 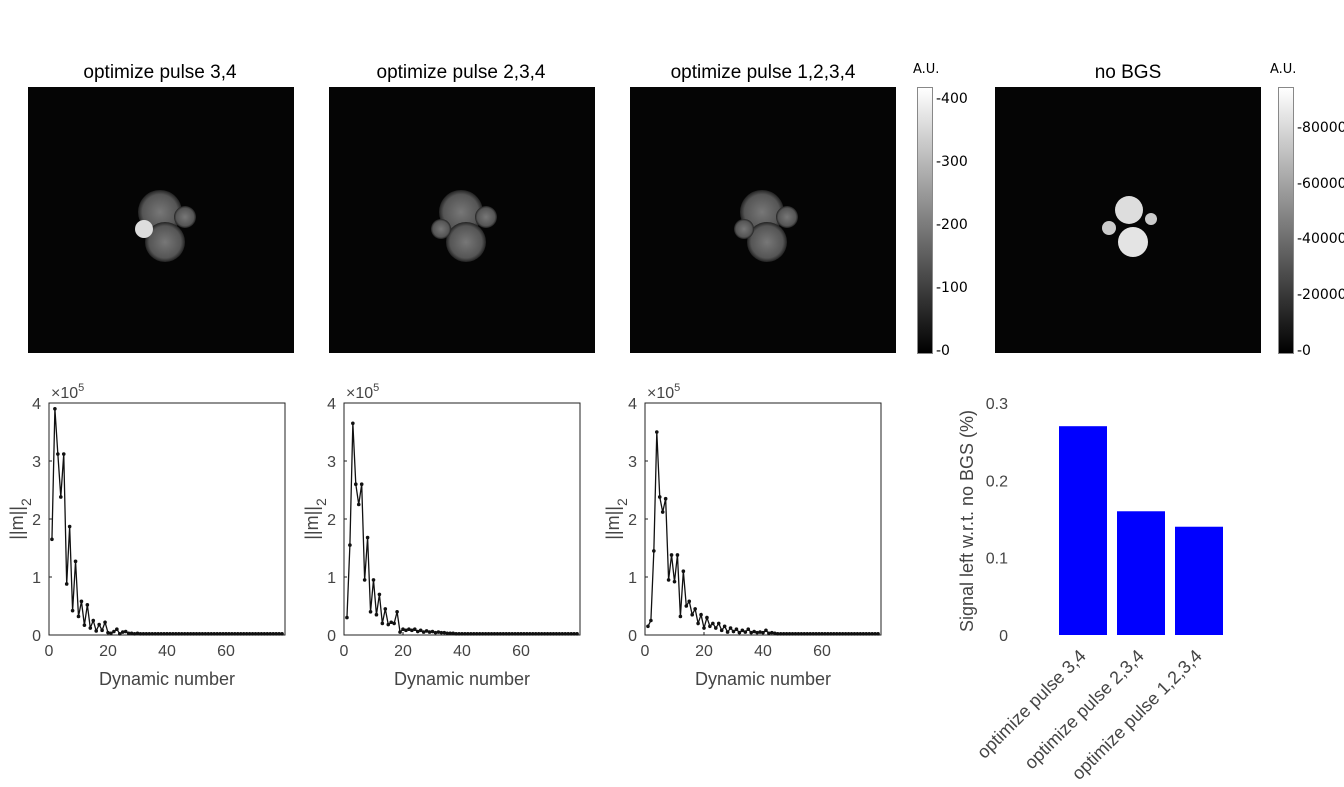 What do you see at coordinates (632, 578) in the screenshot?
I see `y-tick-label: 1` at bounding box center [632, 578].